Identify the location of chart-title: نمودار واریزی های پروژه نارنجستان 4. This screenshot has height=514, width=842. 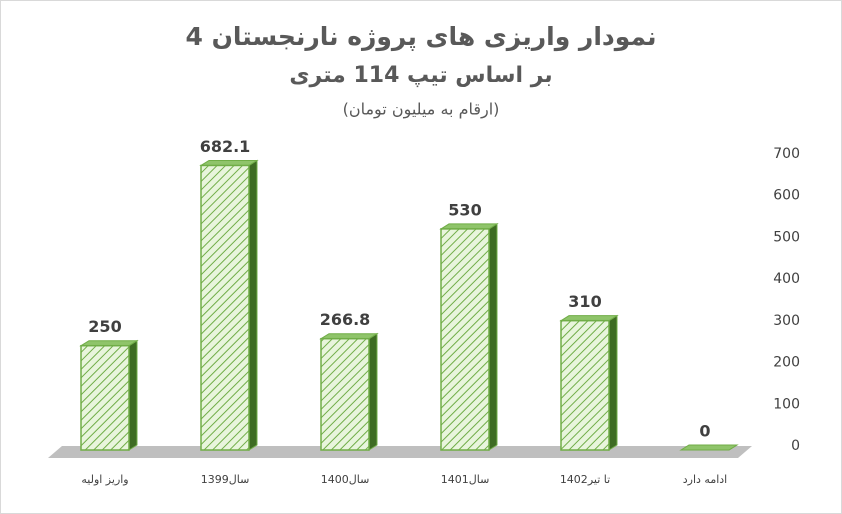
(420, 37).